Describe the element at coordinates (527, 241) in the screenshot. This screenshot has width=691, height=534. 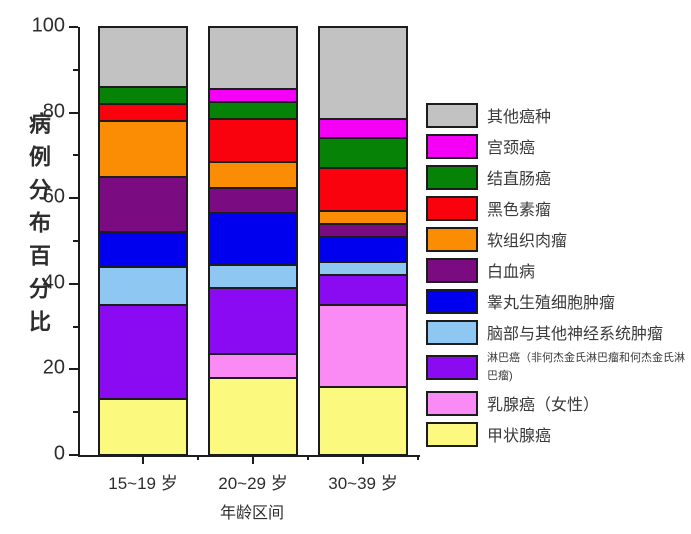
I see `legend-label: 软组织肉瘤` at that location.